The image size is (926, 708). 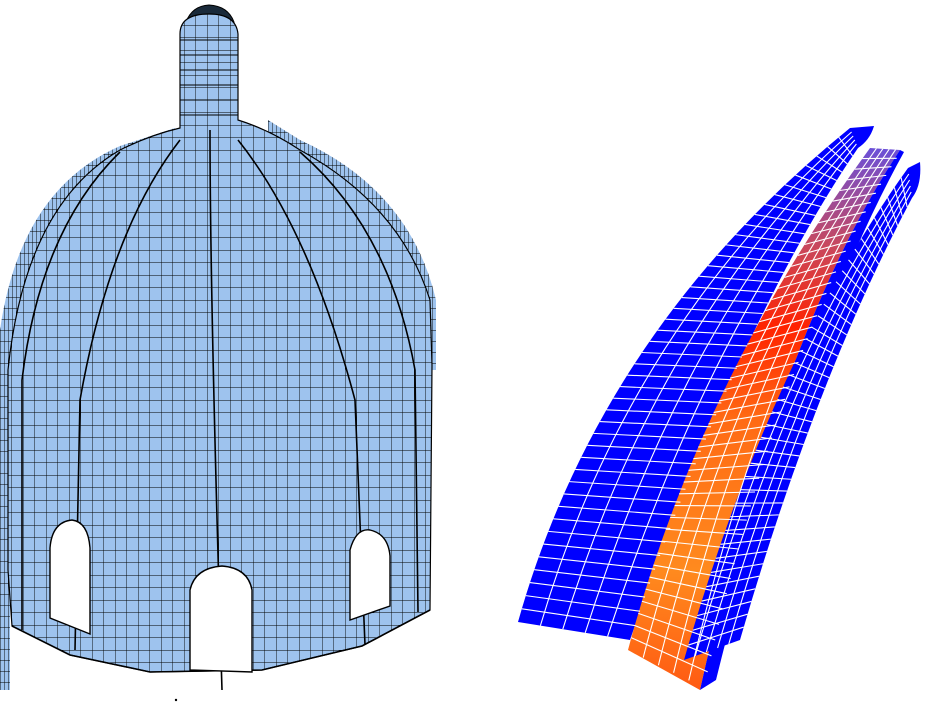 What do you see at coordinates (370, 575) in the screenshot?
I see `opening-right` at bounding box center [370, 575].